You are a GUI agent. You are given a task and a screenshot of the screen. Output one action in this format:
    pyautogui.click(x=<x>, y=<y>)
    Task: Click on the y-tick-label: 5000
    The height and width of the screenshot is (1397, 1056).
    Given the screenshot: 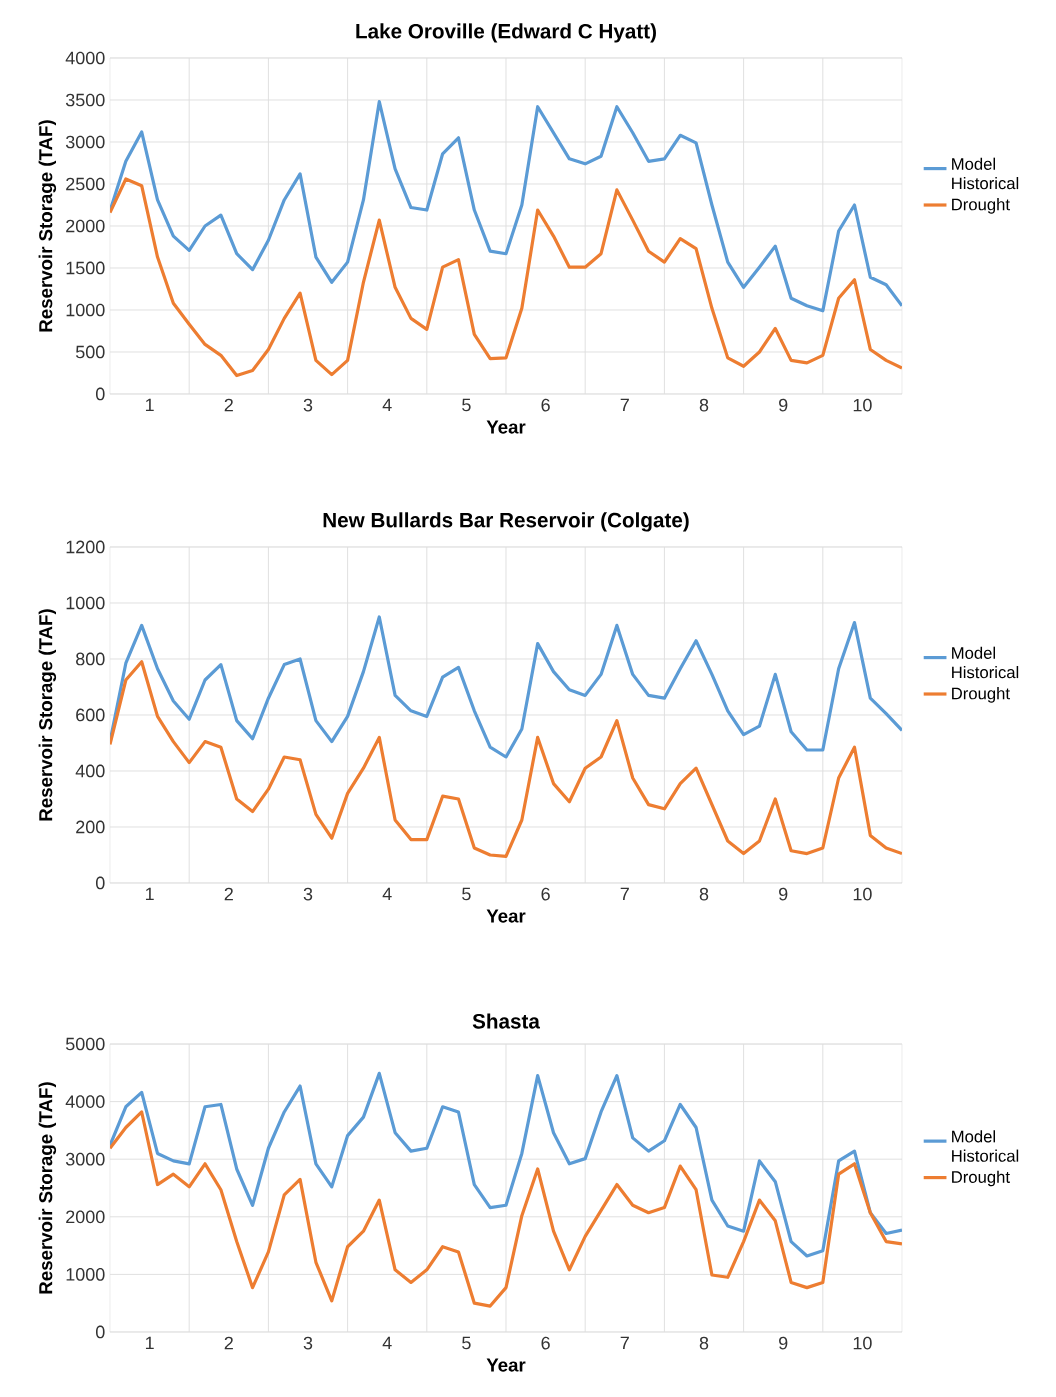 What is the action you would take?
    pyautogui.click(x=85, y=1044)
    